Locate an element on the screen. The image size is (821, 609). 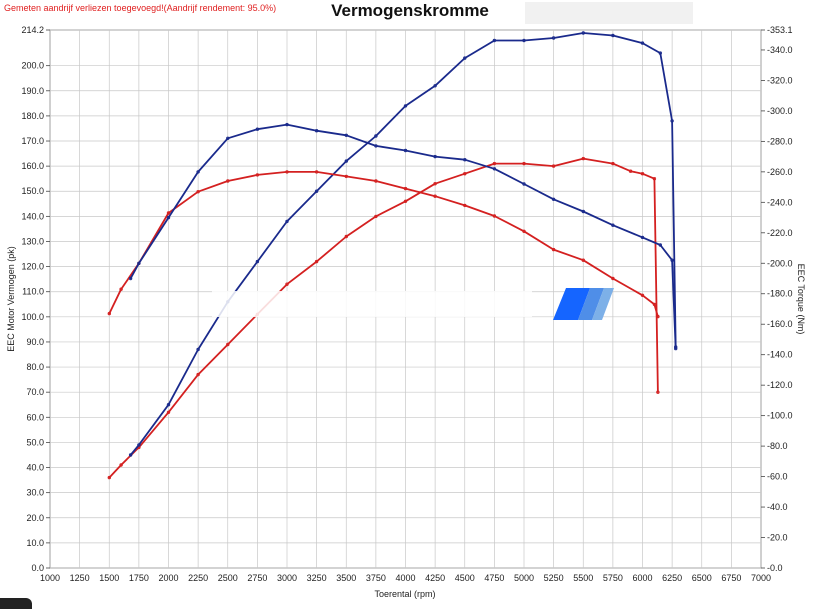
y-right-tick-label: -280.0 is located at coordinates (780, 141).